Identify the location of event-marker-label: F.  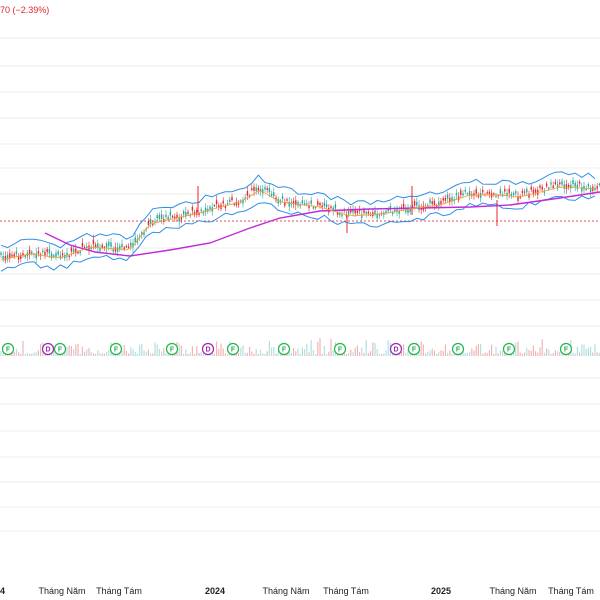
(233, 350).